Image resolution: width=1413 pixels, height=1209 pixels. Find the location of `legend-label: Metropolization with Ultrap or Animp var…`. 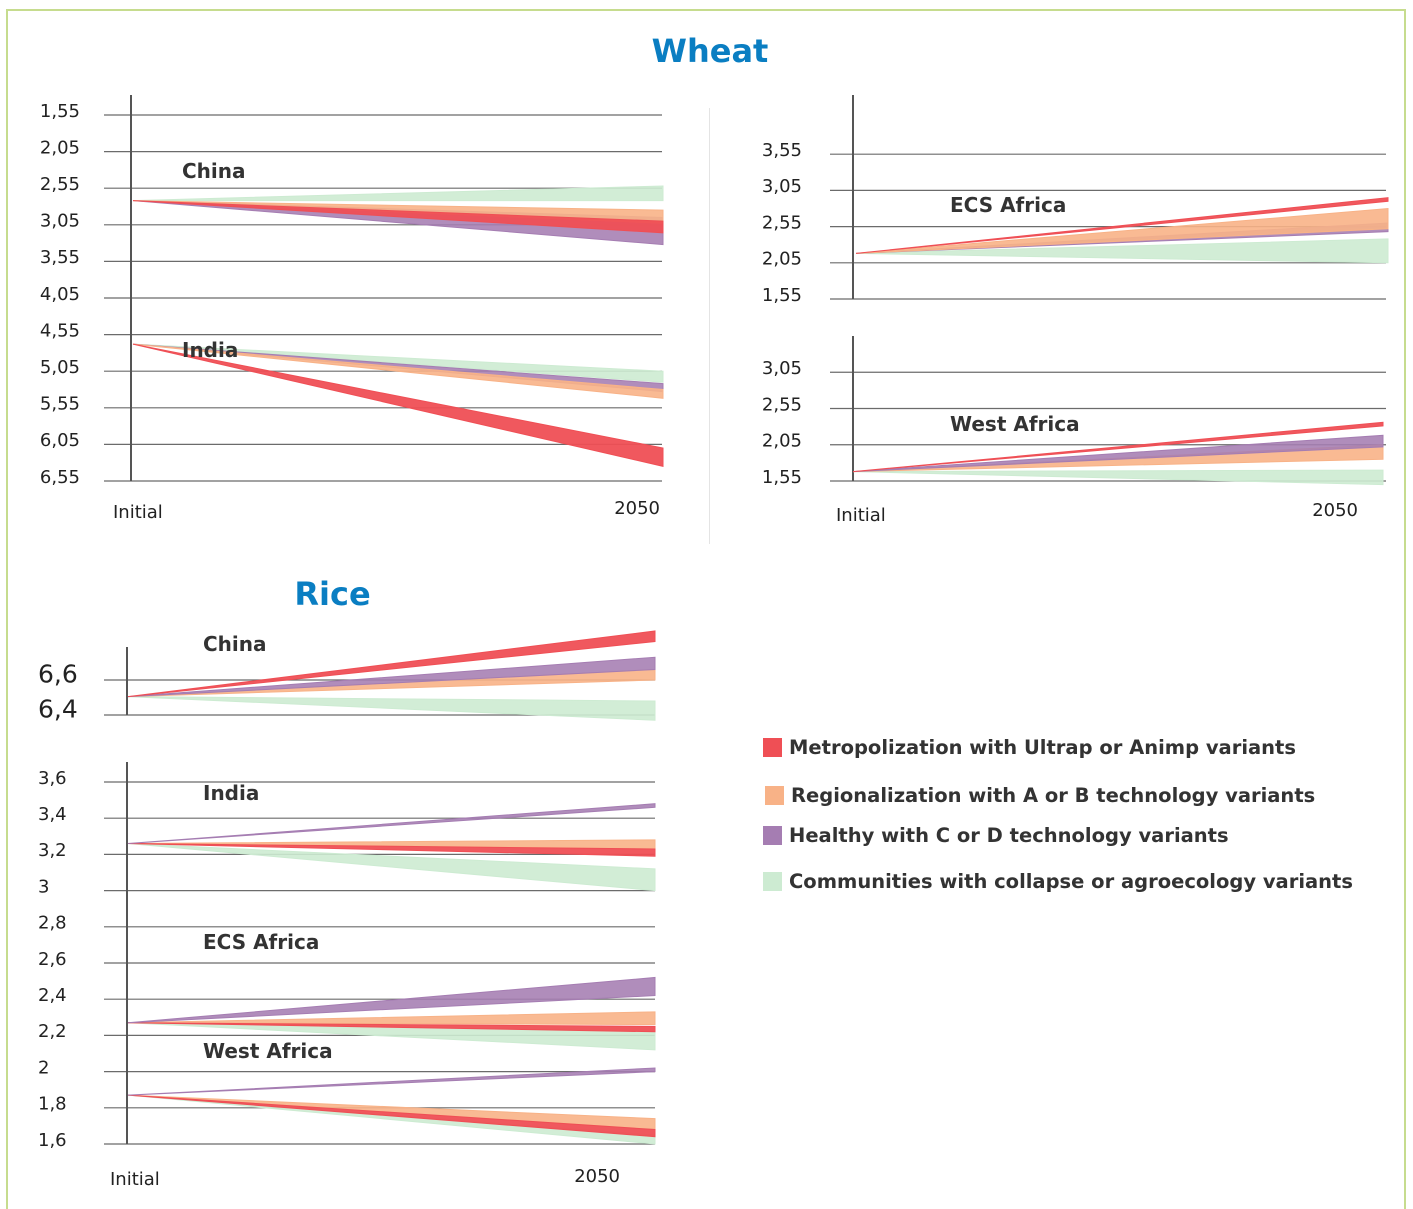

legend-label: Metropolization with Ultrap or Animp var… is located at coordinates (1042, 747).